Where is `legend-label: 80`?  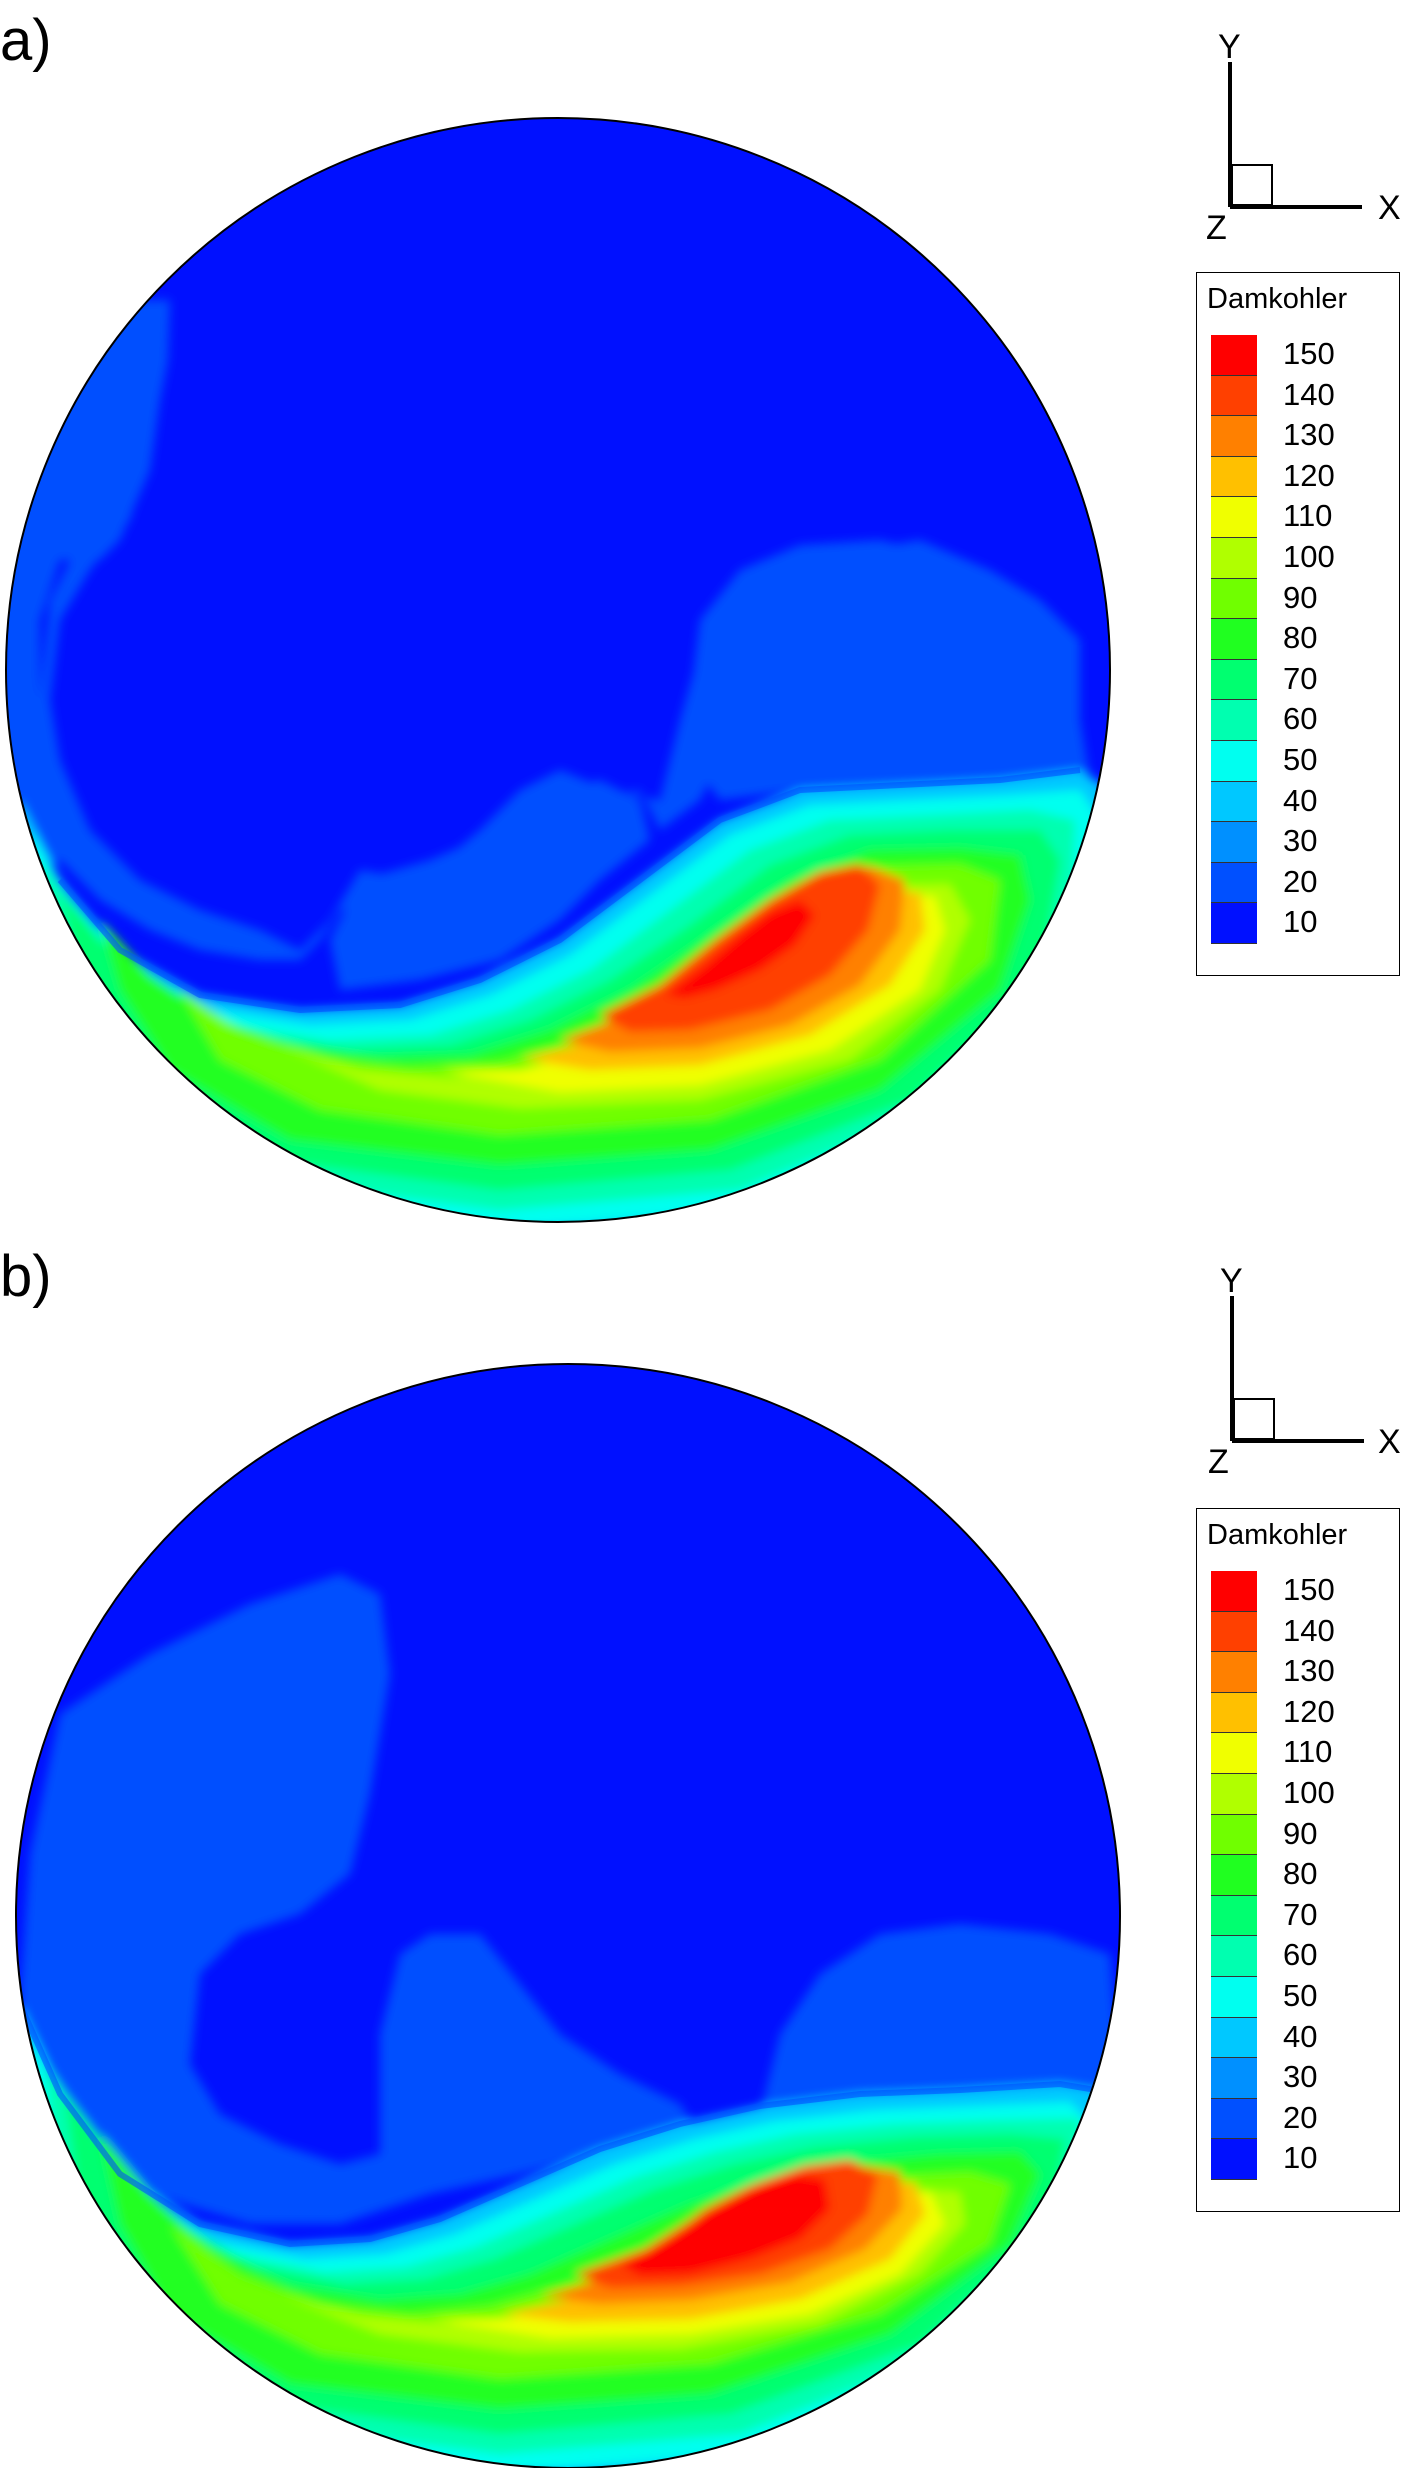 legend-label: 80 is located at coordinates (1300, 1874).